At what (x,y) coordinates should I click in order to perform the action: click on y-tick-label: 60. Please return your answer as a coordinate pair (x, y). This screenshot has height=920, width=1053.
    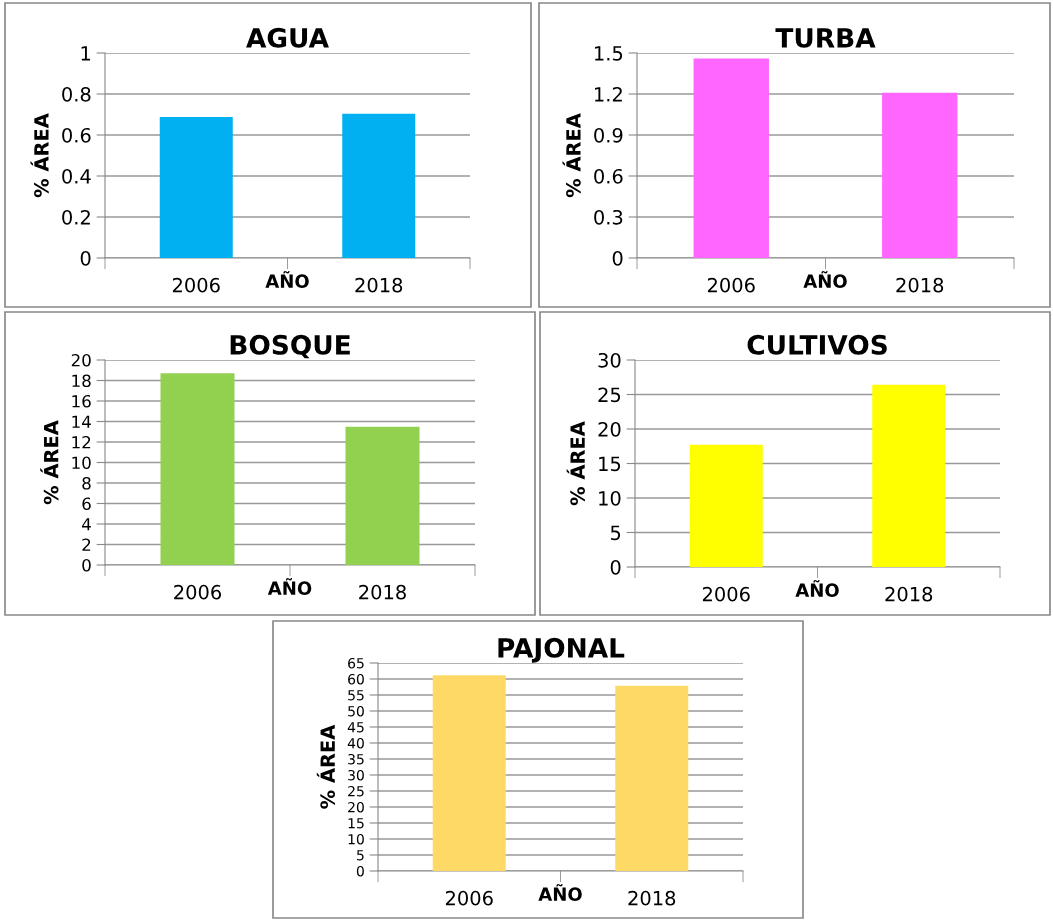
    Looking at the image, I should click on (356, 679).